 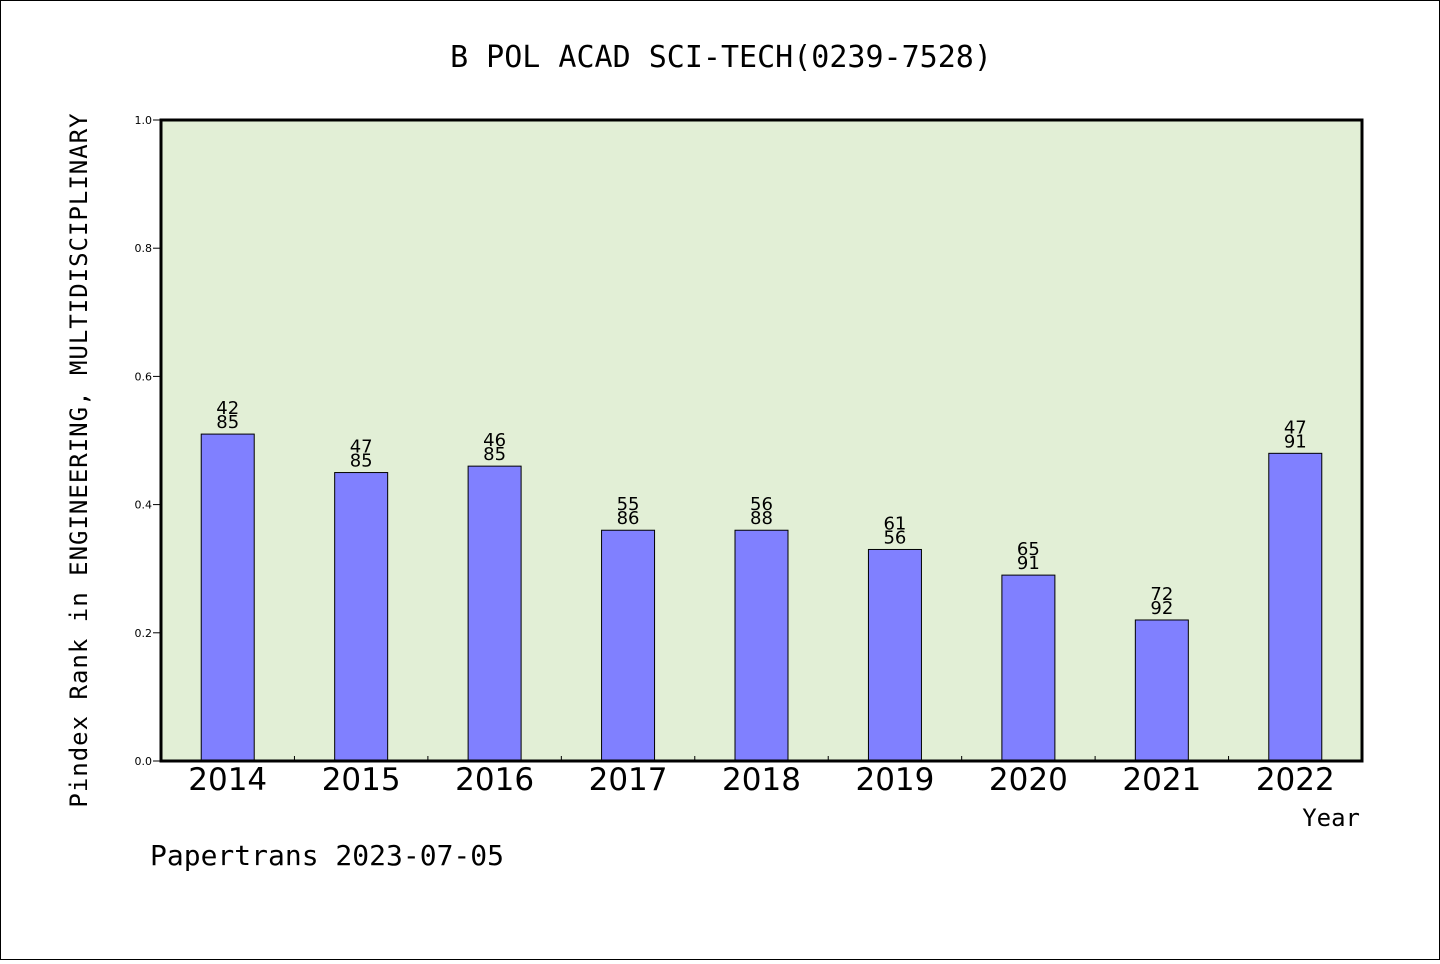 I want to click on x-tick-label: 2022, so click(x=1295, y=780).